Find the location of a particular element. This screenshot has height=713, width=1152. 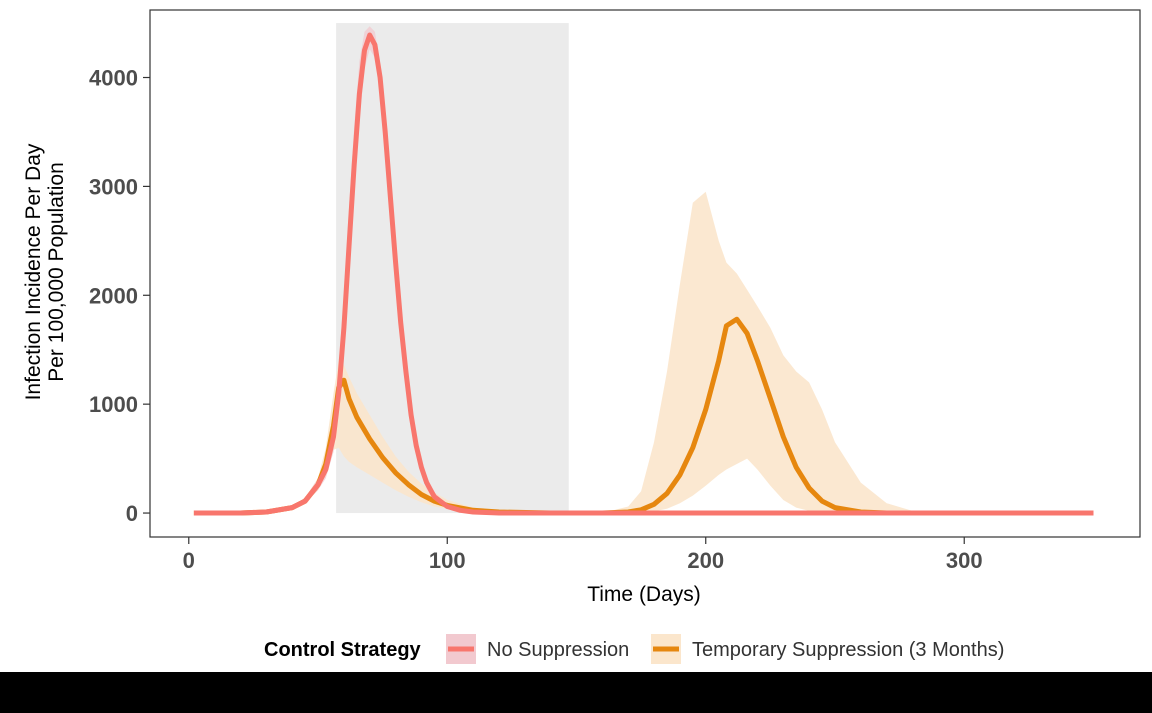

x-tick-label: 200 is located at coordinates (705, 560).